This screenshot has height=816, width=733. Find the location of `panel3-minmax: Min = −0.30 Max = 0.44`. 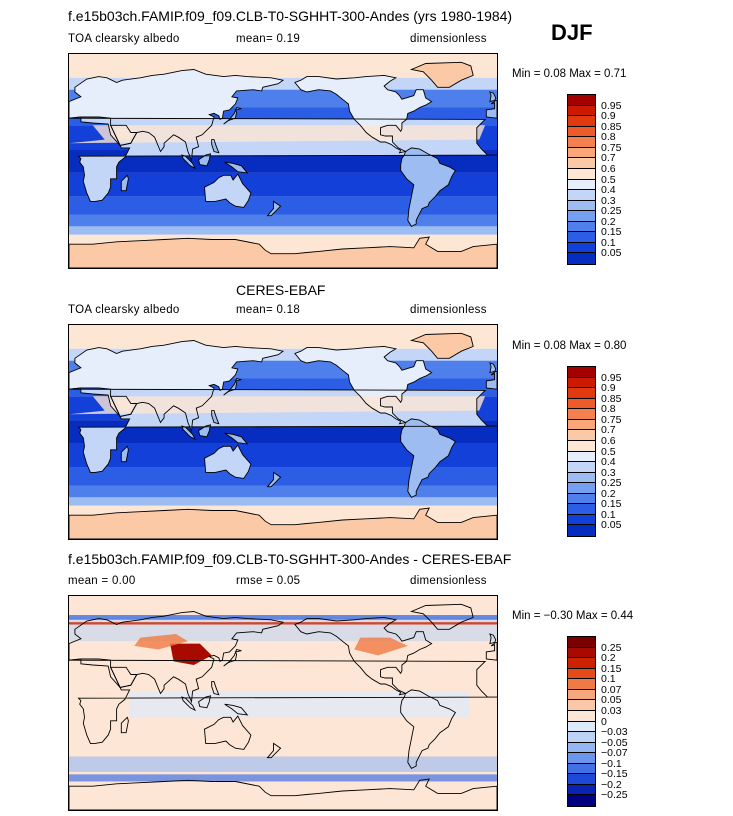

panel3-minmax: Min = −0.30 Max = 0.44 is located at coordinates (573, 616).